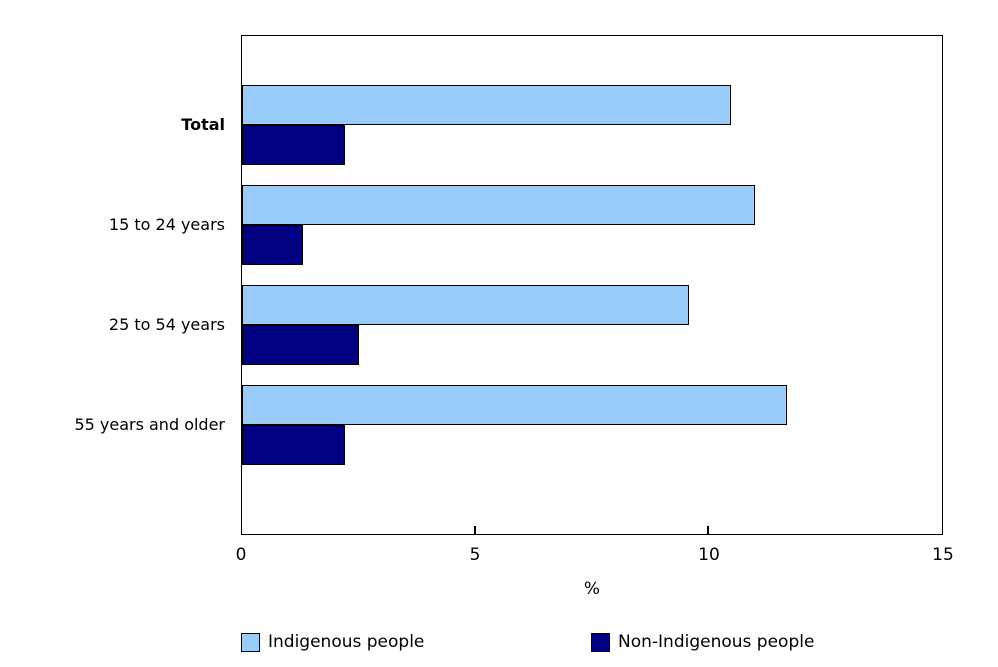  I want to click on x-tick-label-10: 10, so click(709, 555).